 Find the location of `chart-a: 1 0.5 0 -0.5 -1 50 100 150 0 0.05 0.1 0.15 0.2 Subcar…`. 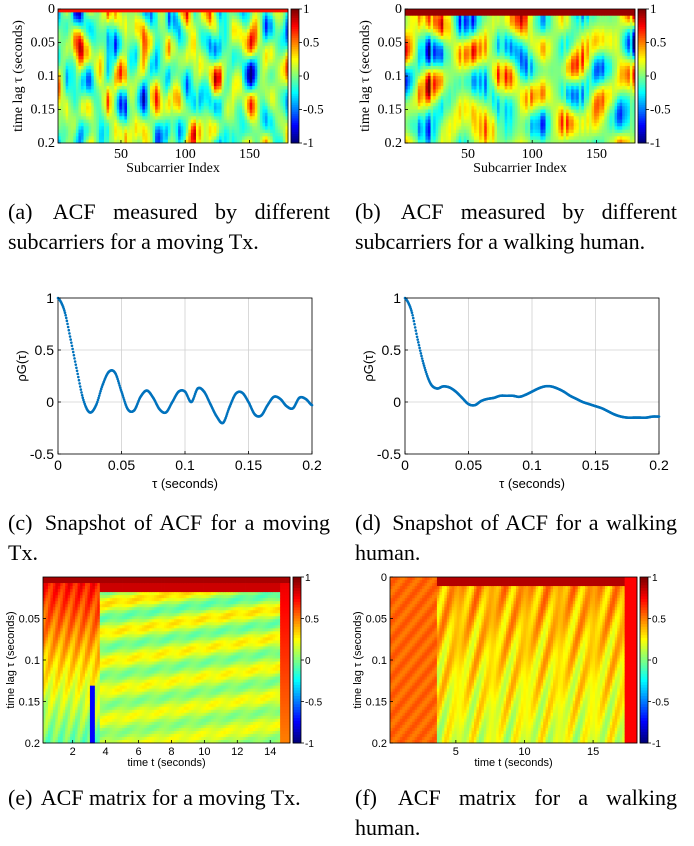

chart-a: 1 0.5 0 -0.5 -1 50 100 150 0 0.05 0.1 0.15 0.2 Subcar… is located at coordinates (170, 97).